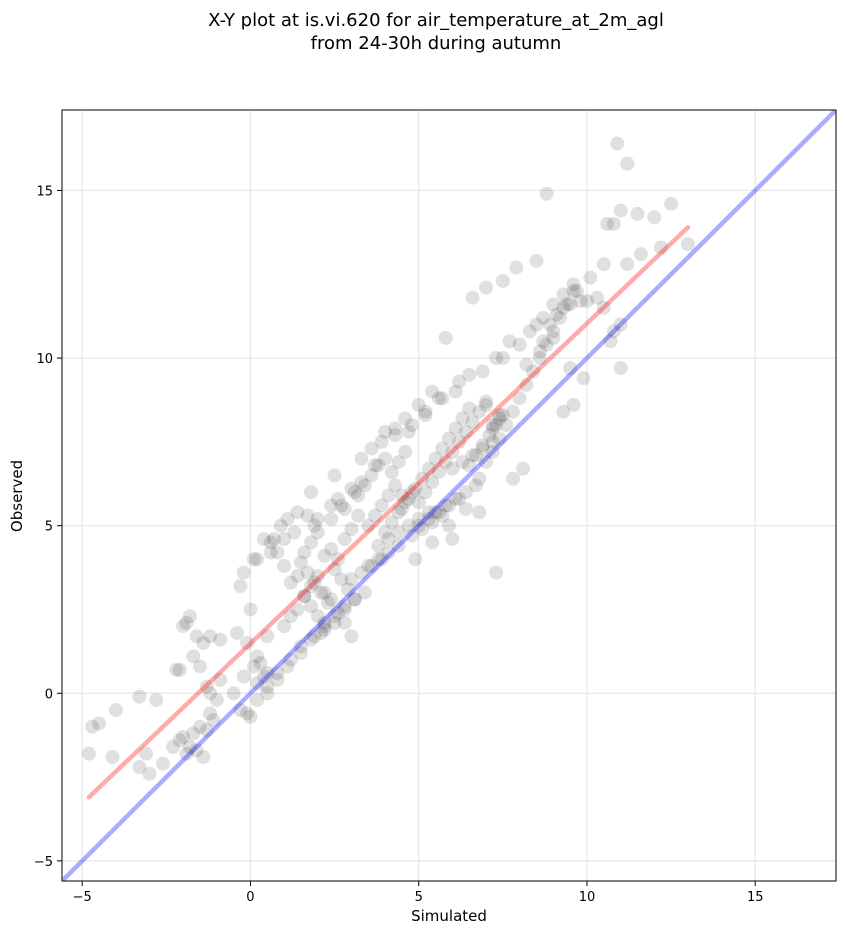 This screenshot has width=845, height=934. Describe the element at coordinates (449, 916) in the screenshot. I see `x-axis-label: Simulated` at that location.